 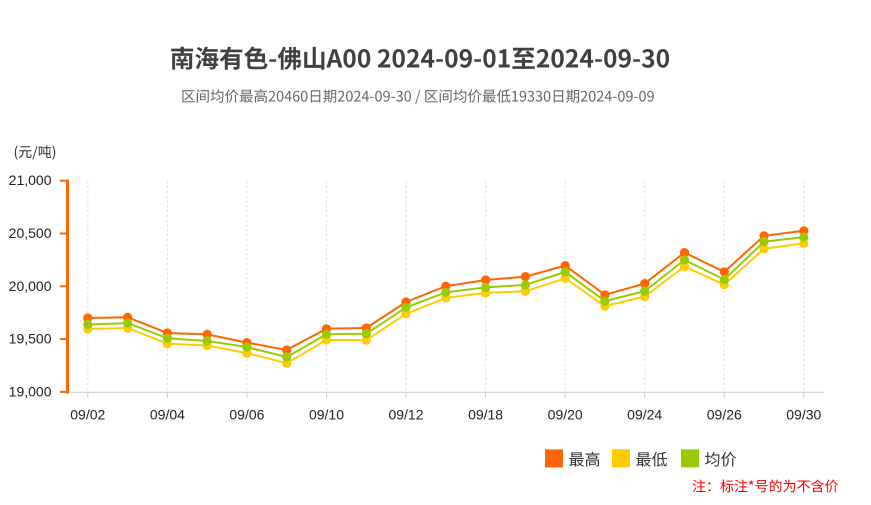 What do you see at coordinates (30, 233) in the screenshot?
I see `svg-text: 20,500` at bounding box center [30, 233].